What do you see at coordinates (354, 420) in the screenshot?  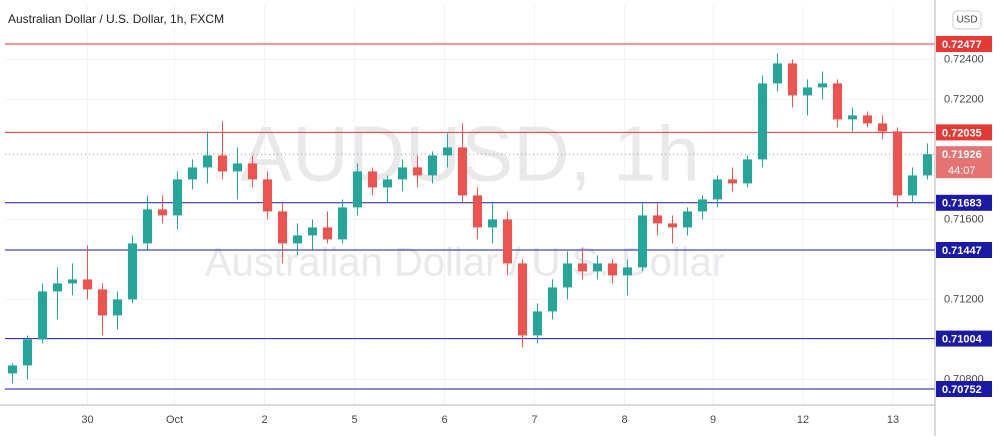 I see `x-tick-label: 5` at bounding box center [354, 420].